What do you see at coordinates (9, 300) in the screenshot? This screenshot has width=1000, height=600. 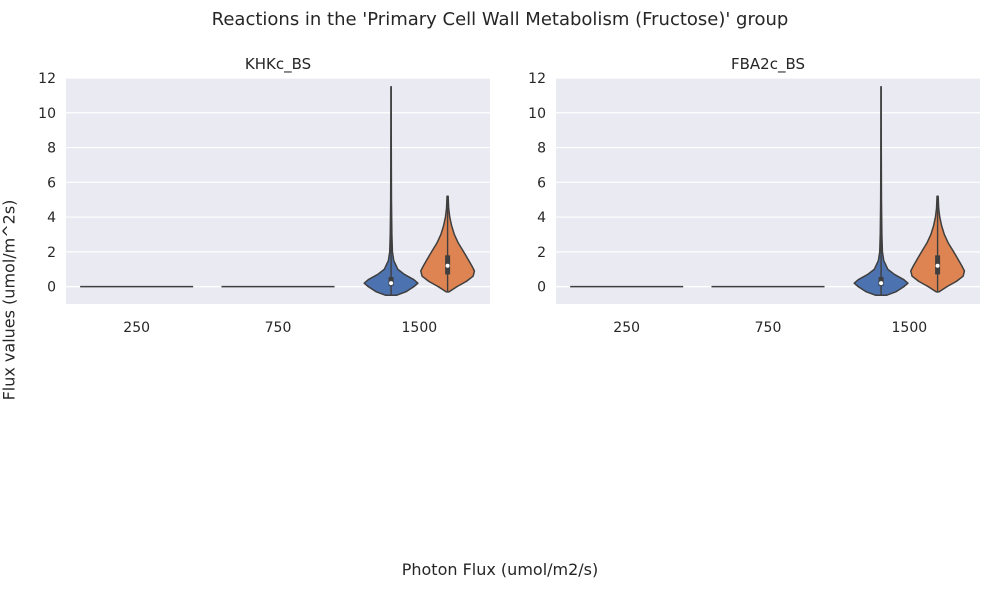 I see `y-axis-label: Flux values (umol/m^2s)` at bounding box center [9, 300].